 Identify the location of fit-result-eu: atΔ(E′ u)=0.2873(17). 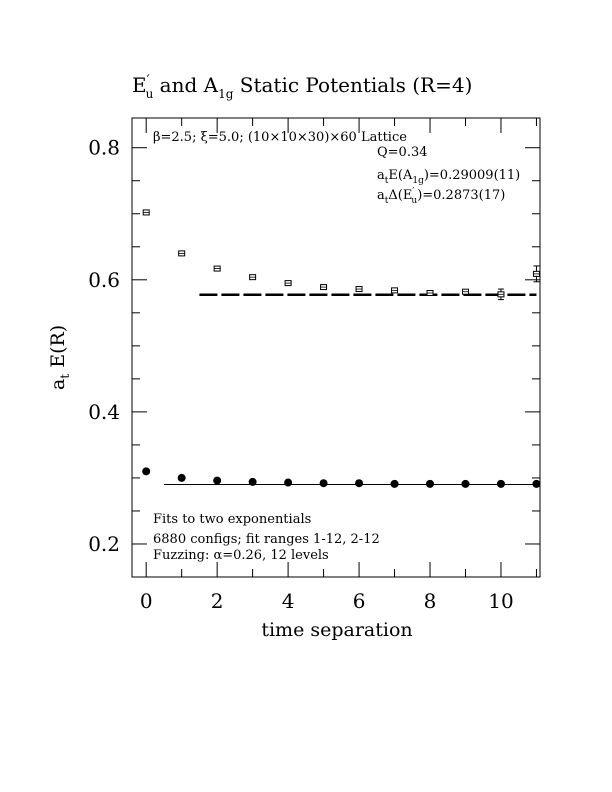
(441, 196).